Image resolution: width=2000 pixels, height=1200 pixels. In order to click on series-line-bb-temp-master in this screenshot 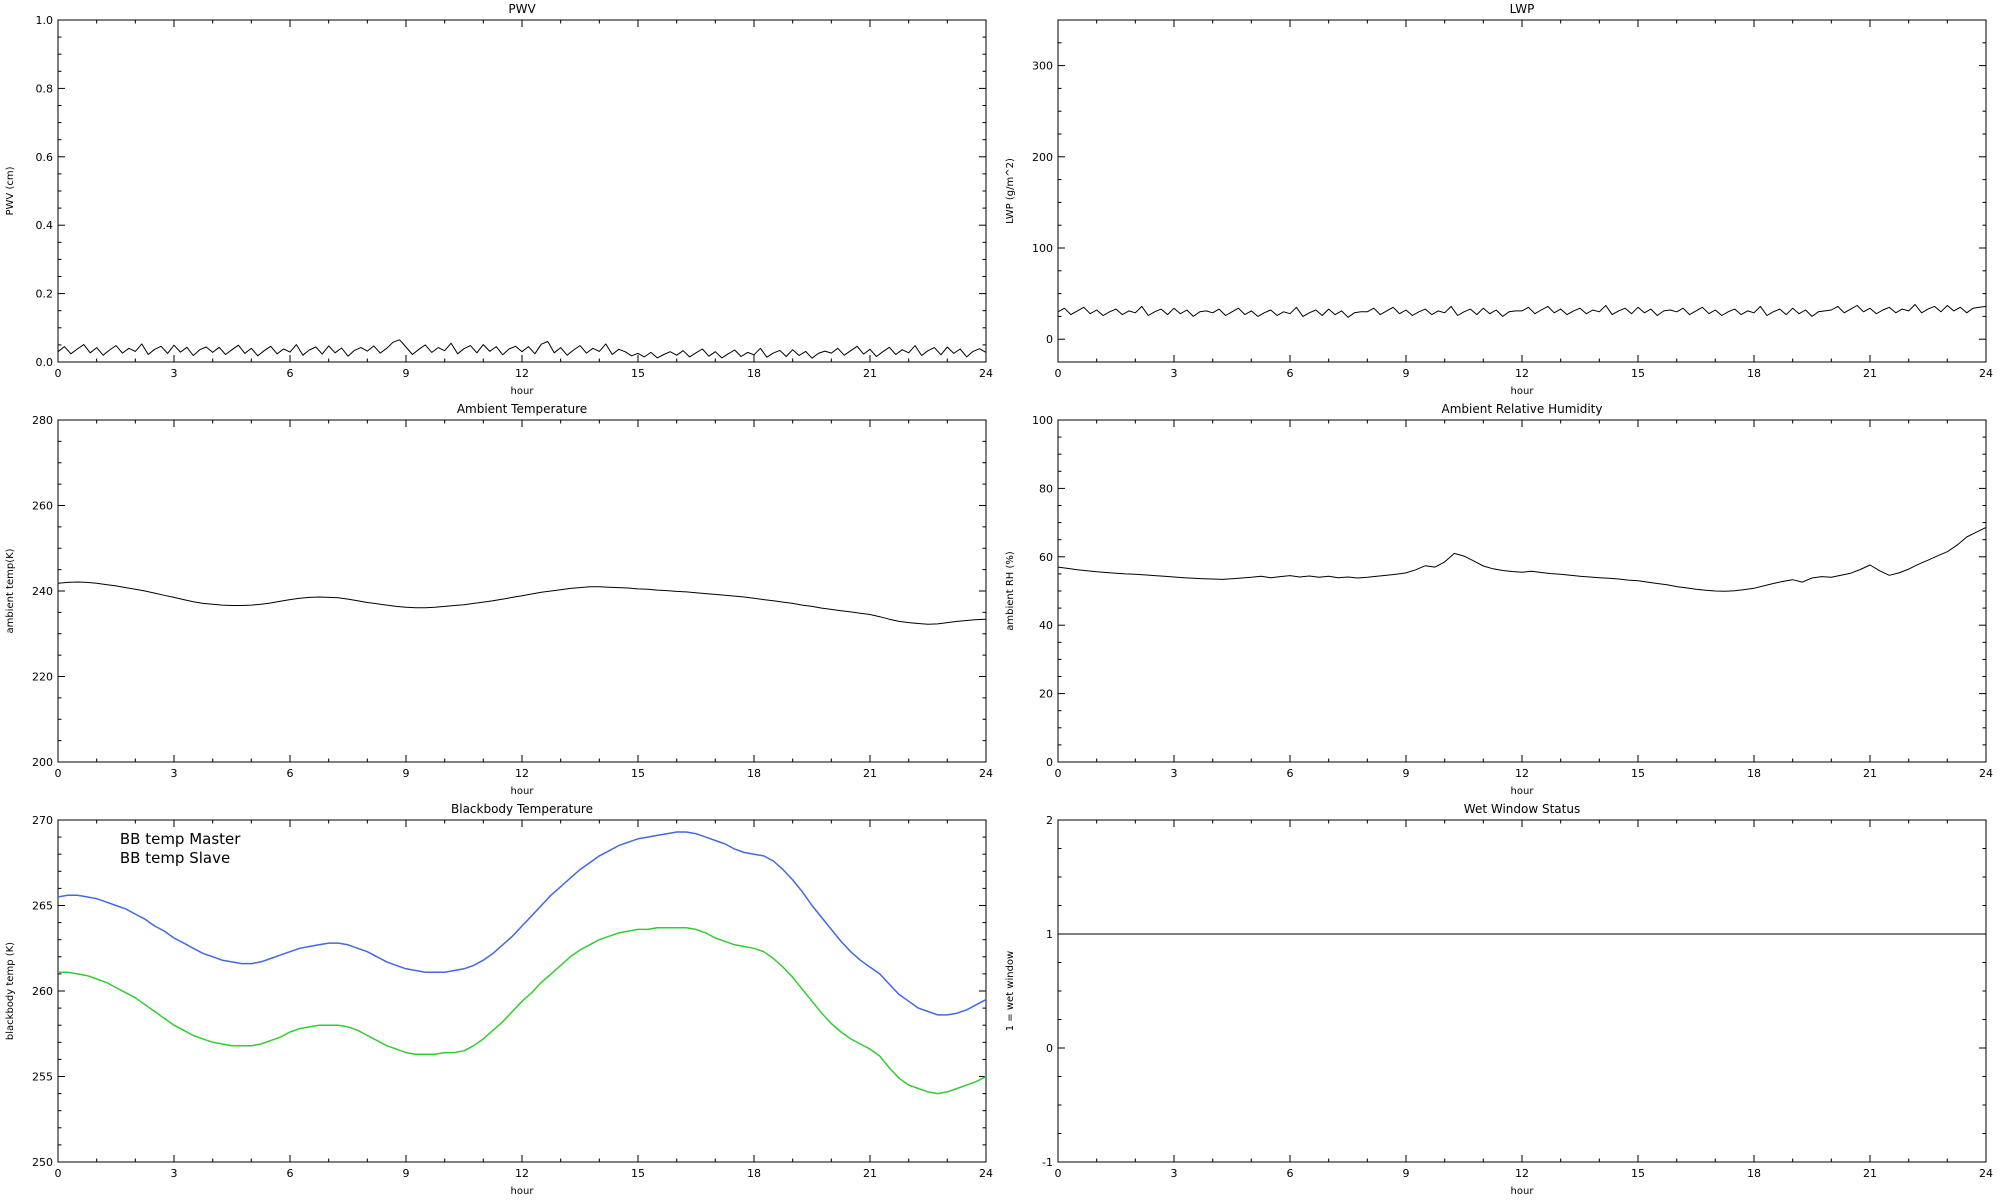, I will do `click(522, 923)`.